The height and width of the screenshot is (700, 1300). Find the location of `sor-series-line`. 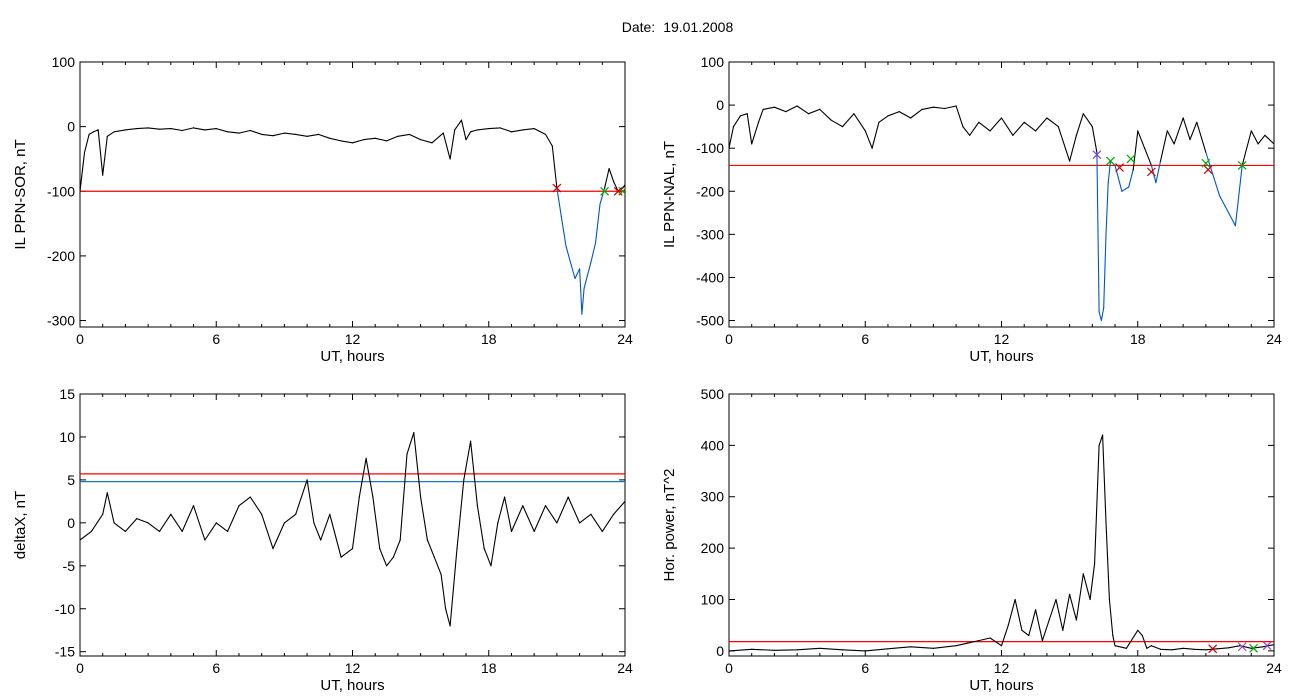

sor-series-line is located at coordinates (614, 180).